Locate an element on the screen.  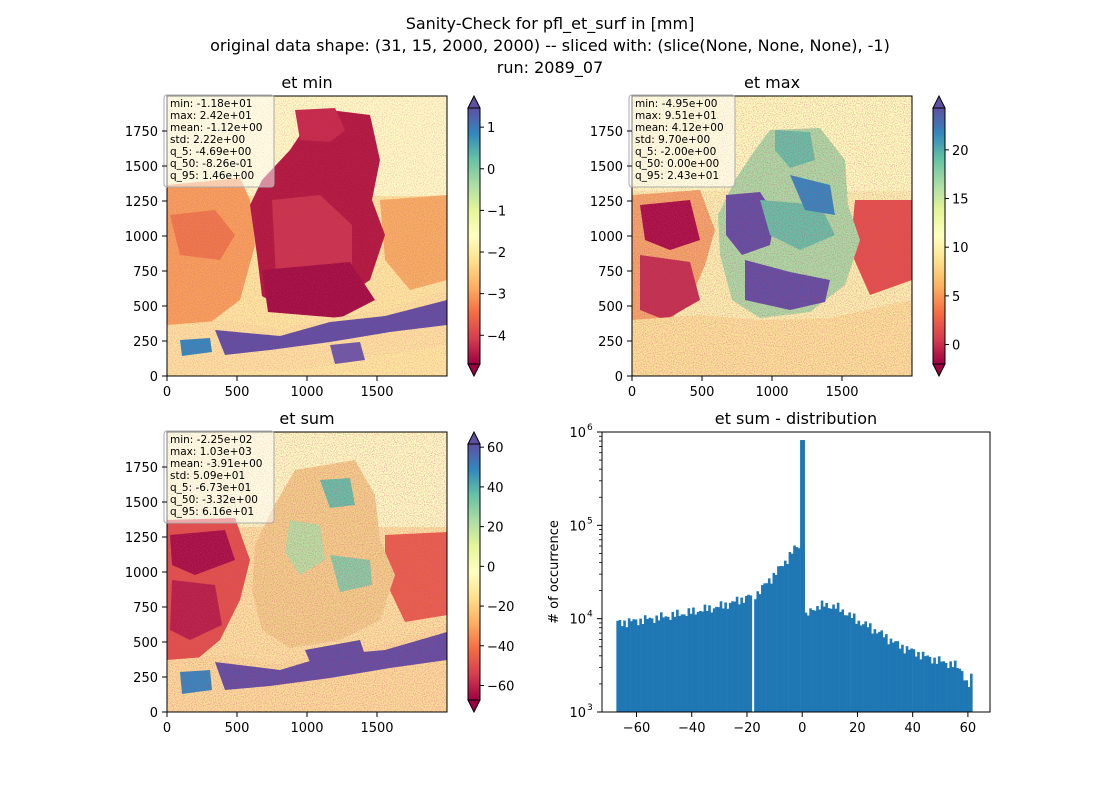
colorbar-tick-label: 5 is located at coordinates (956, 297).